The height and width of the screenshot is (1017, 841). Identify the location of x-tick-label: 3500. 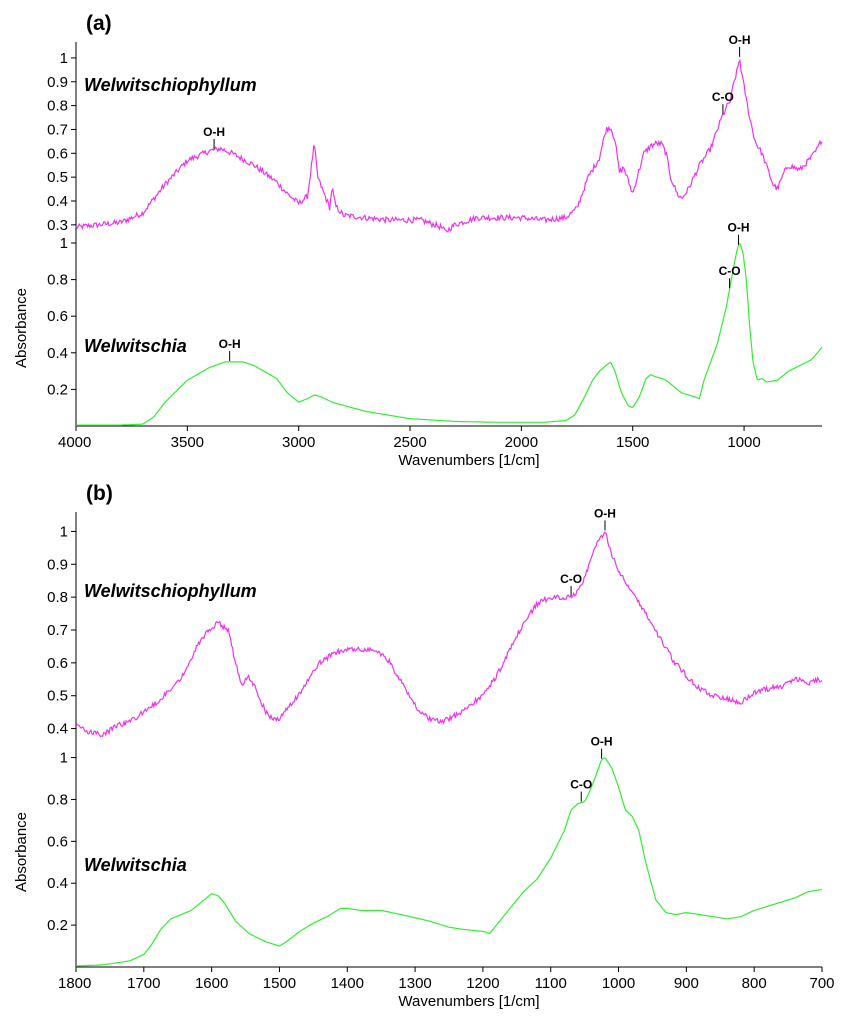
(187, 442).